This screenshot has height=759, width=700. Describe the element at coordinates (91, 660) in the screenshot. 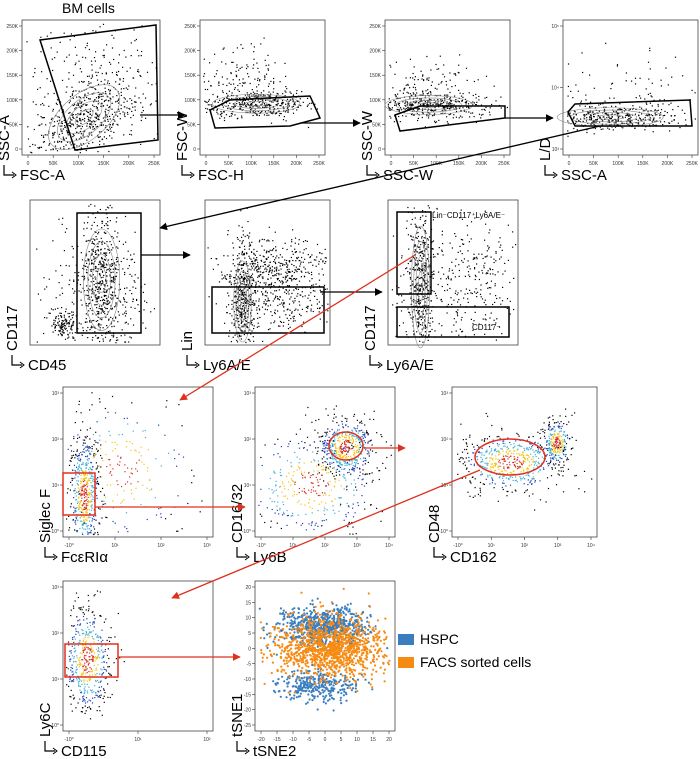

I see `gate-p11` at that location.